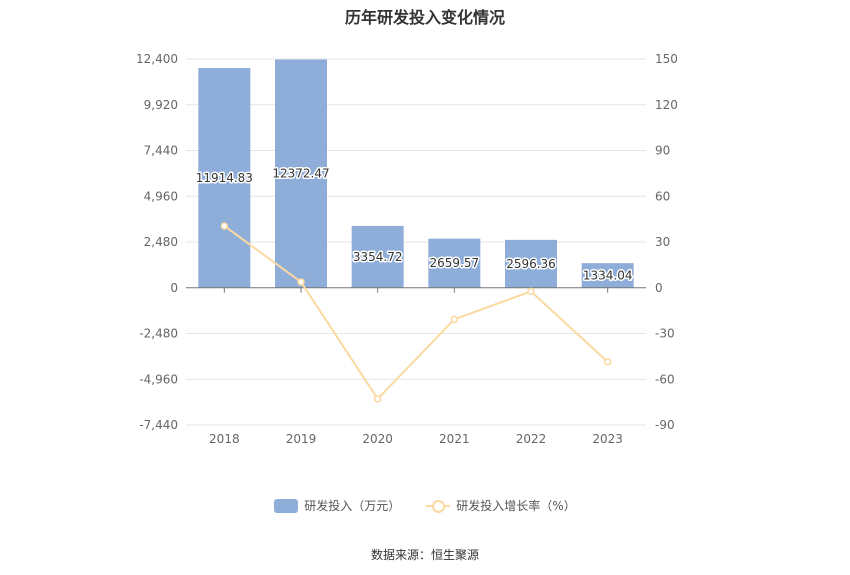 This screenshot has width=850, height=575. I want to click on bar-data-label: 3354.72, so click(378, 257).